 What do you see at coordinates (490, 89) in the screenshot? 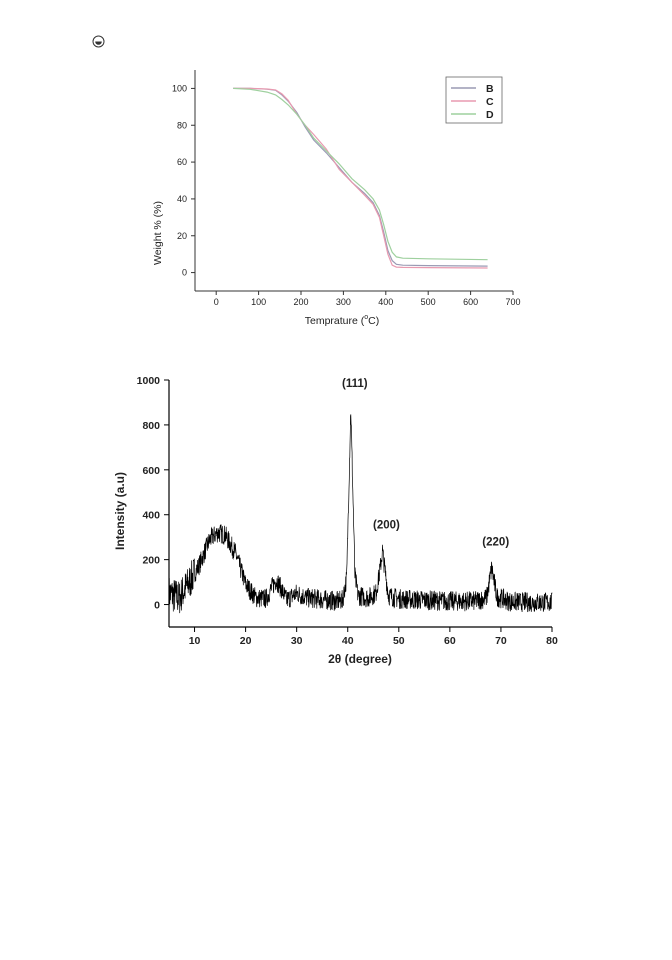
I see `tga-legend-label: B` at bounding box center [490, 89].